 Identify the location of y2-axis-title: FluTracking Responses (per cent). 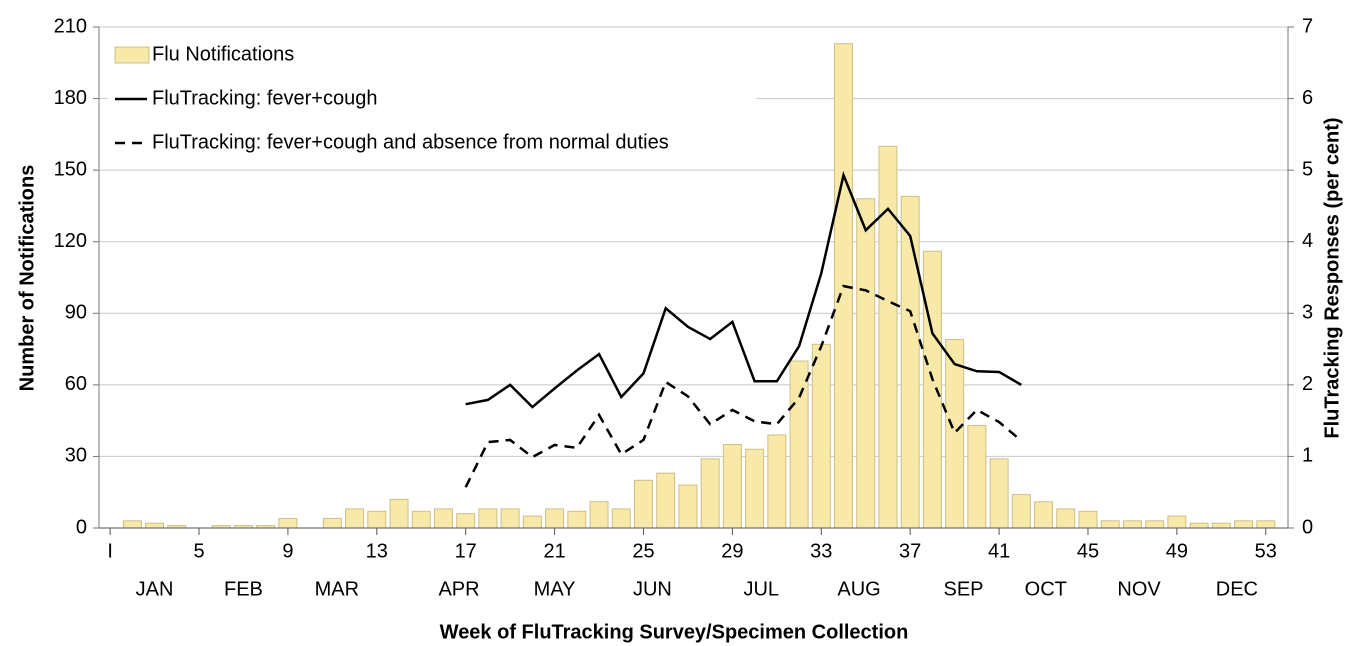
(1332, 277).